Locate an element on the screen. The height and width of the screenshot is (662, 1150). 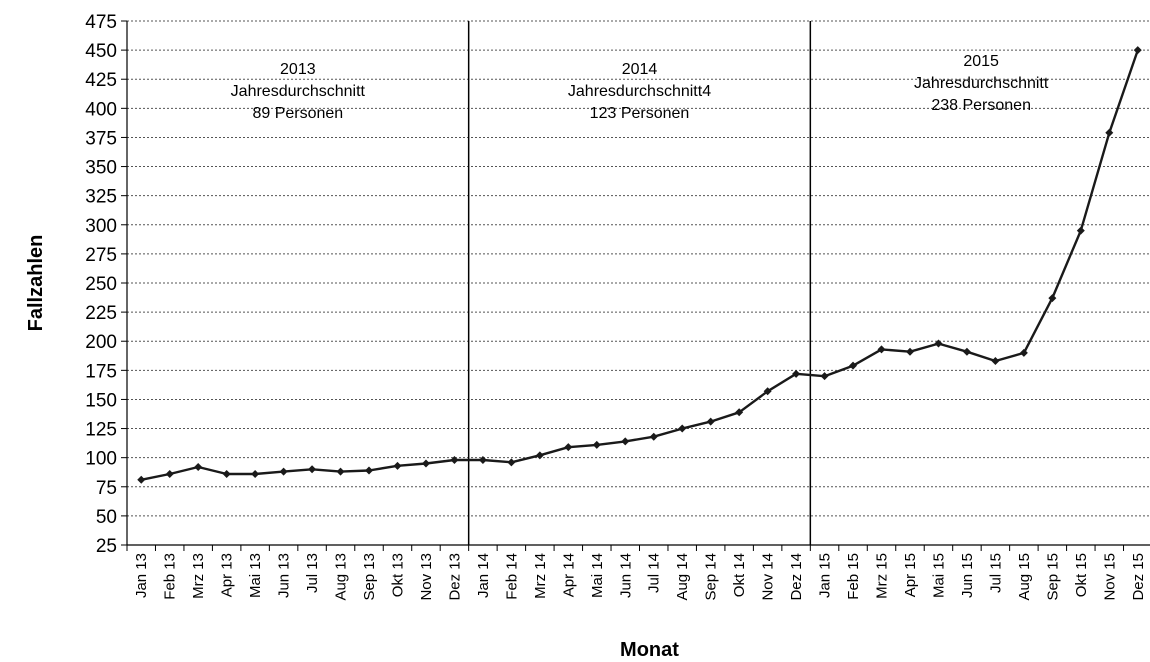
y-tick-label: 400 is located at coordinates (101, 109).